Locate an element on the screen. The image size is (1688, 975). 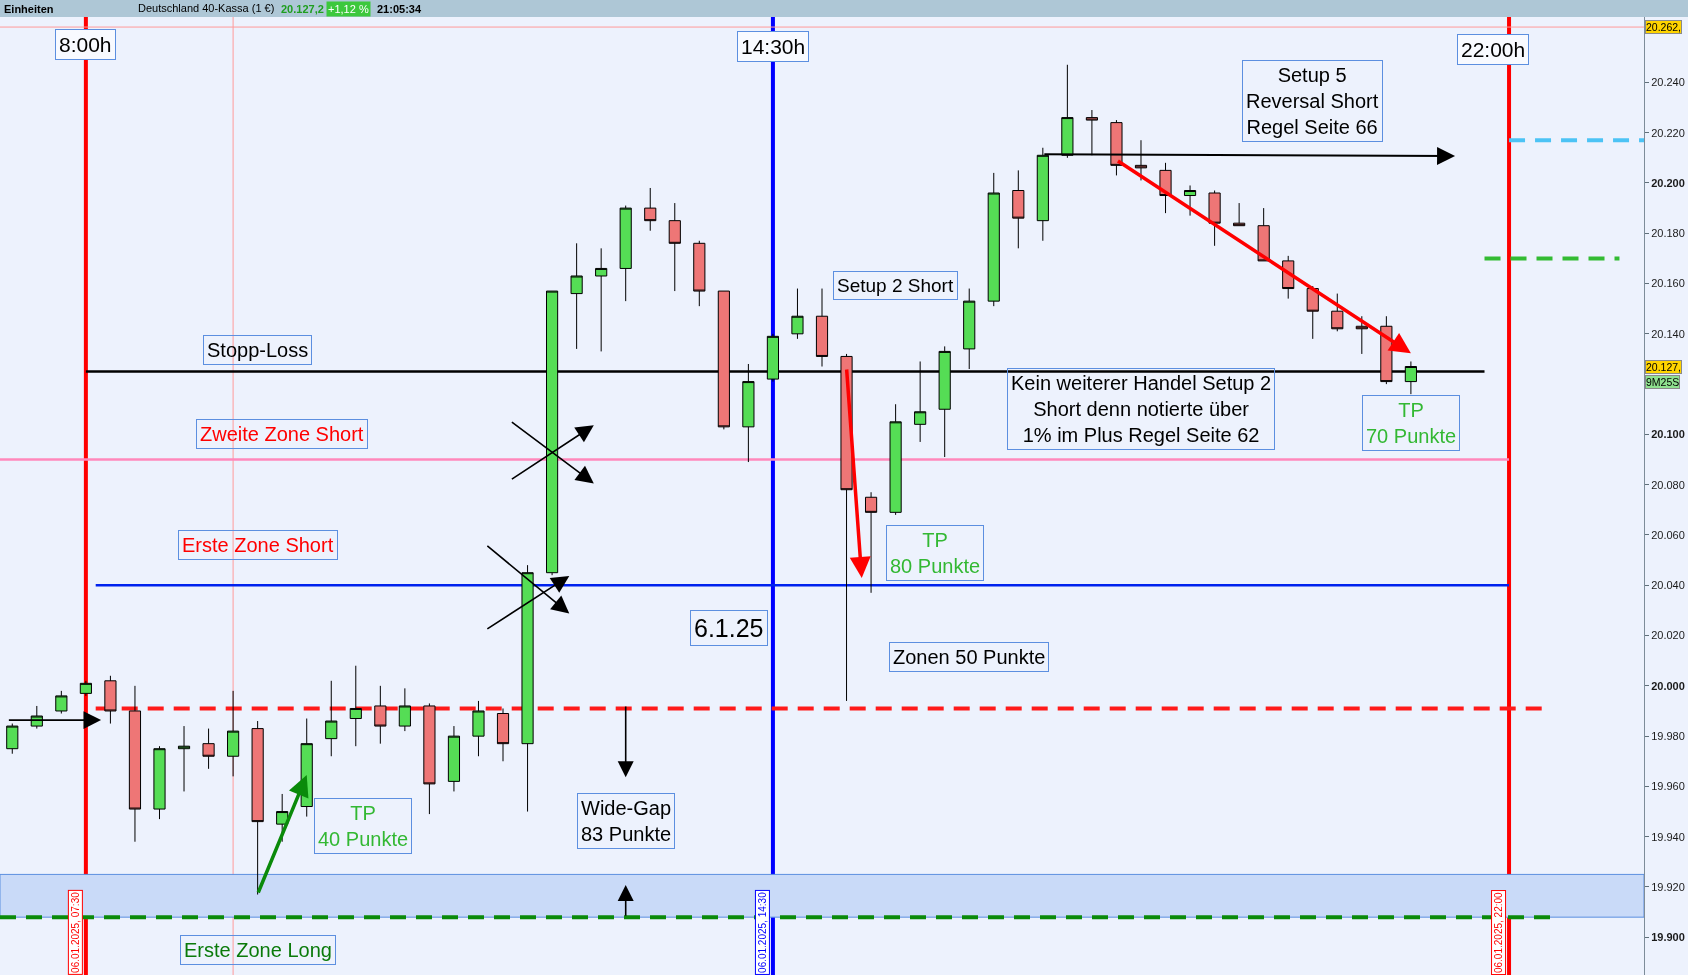
y-tick-label: 20.020 is located at coordinates (1668, 635).